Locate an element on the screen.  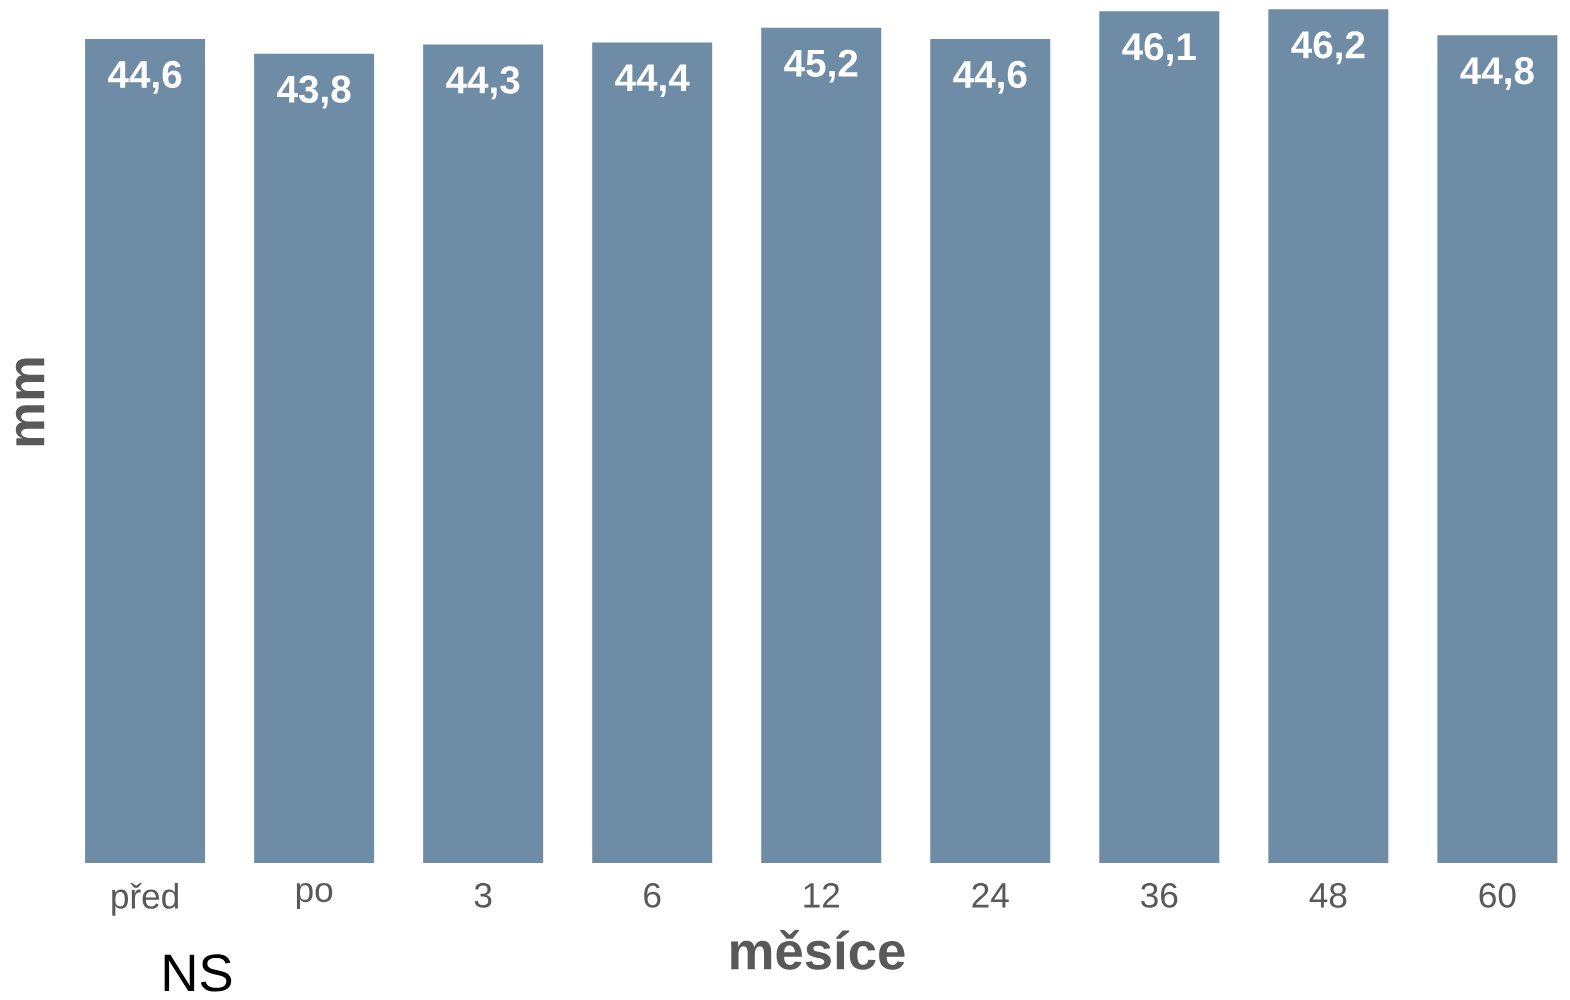
x-tick-label: 24 is located at coordinates (990, 895).